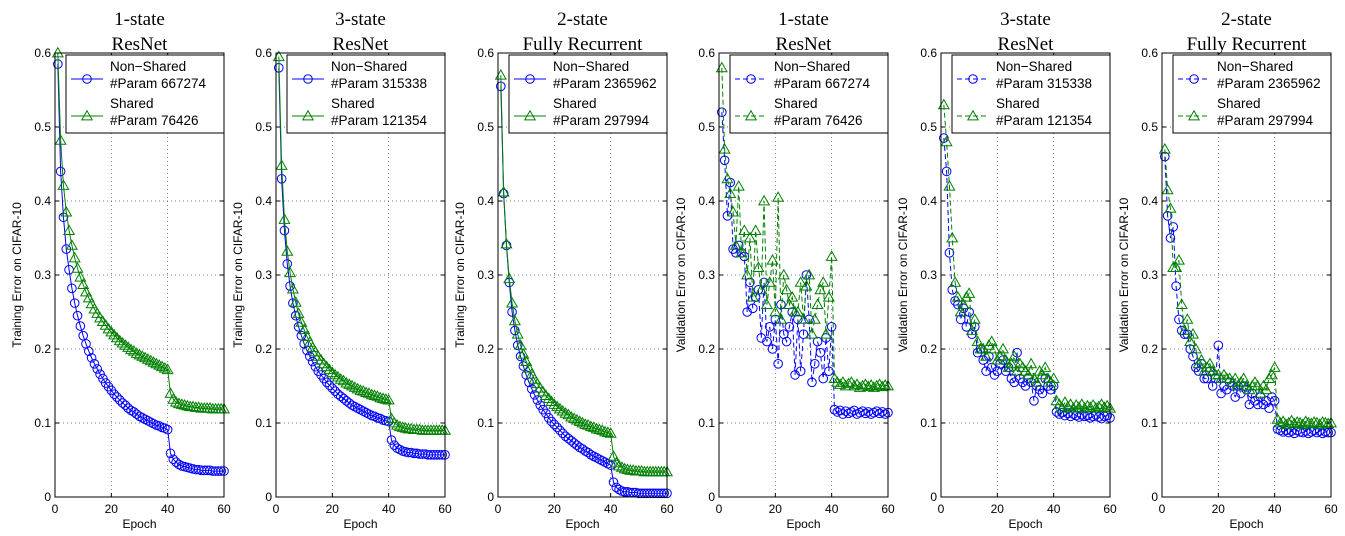 This screenshot has width=1345, height=536. What do you see at coordinates (1044, 83) in the screenshot?
I see `legend-param: #Param 315338` at bounding box center [1044, 83].